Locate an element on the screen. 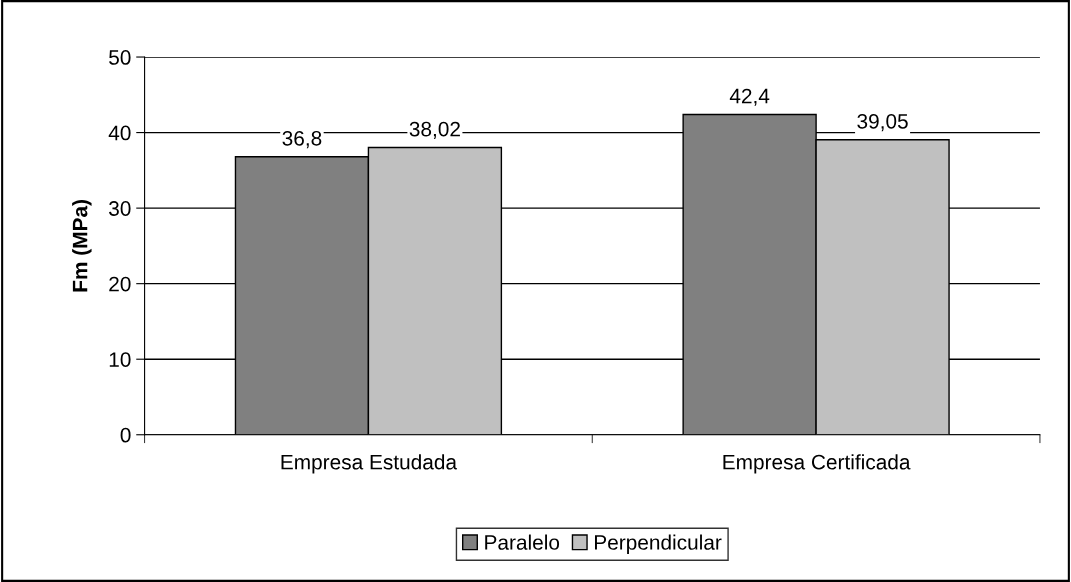 This screenshot has width=1071, height=582. data-label: 42,4 is located at coordinates (749, 97).